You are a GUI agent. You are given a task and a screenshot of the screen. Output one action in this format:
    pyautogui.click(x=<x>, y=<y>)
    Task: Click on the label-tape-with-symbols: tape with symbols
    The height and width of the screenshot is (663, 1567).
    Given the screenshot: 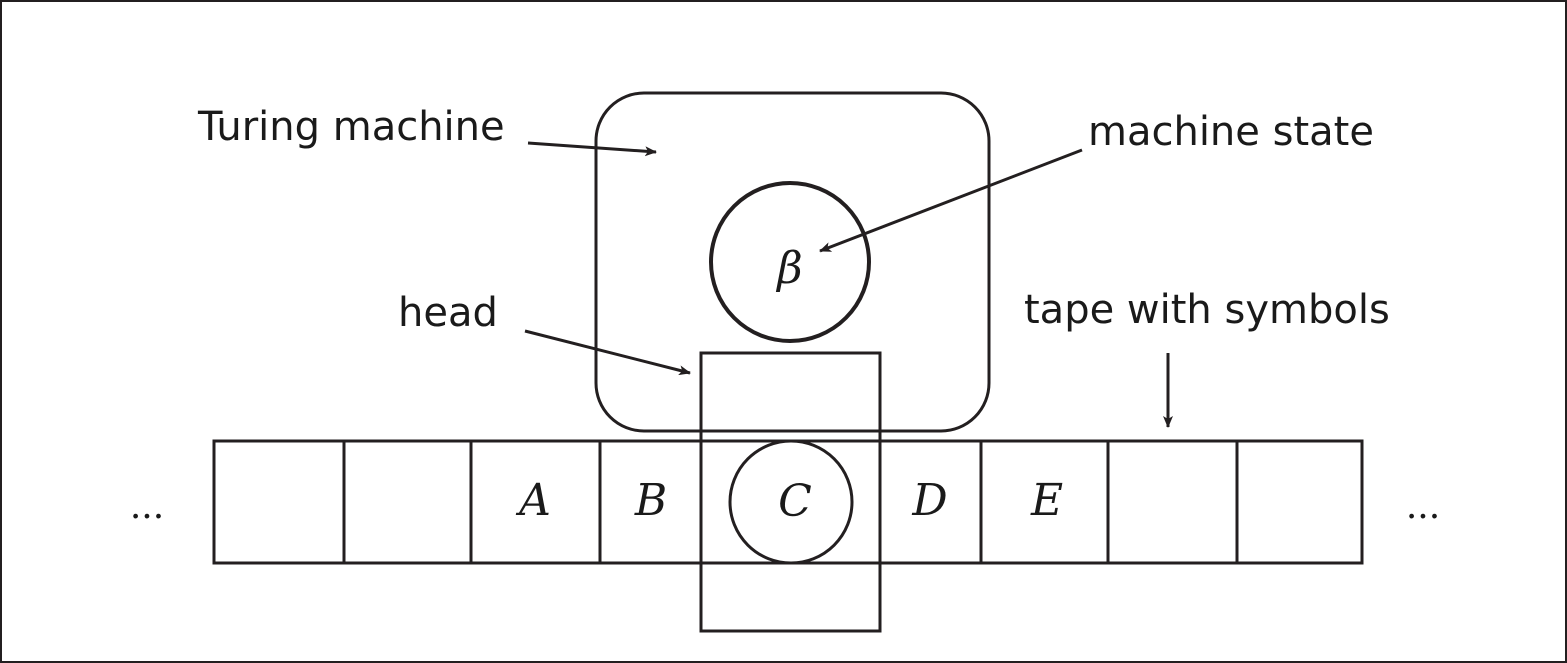 What is the action you would take?
    pyautogui.click(x=1207, y=310)
    